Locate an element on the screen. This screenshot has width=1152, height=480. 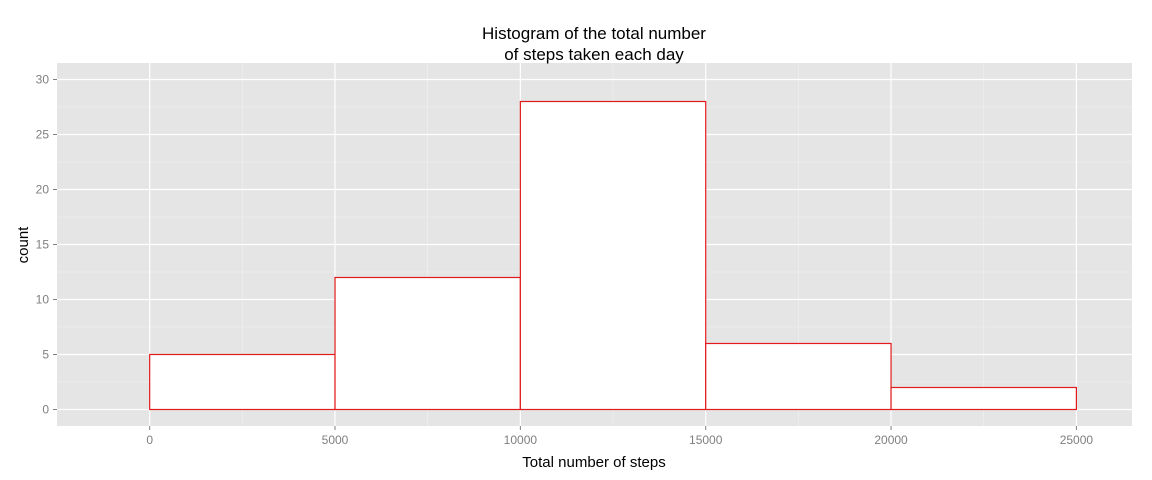
x-tick-label: 5000 is located at coordinates (335, 440).